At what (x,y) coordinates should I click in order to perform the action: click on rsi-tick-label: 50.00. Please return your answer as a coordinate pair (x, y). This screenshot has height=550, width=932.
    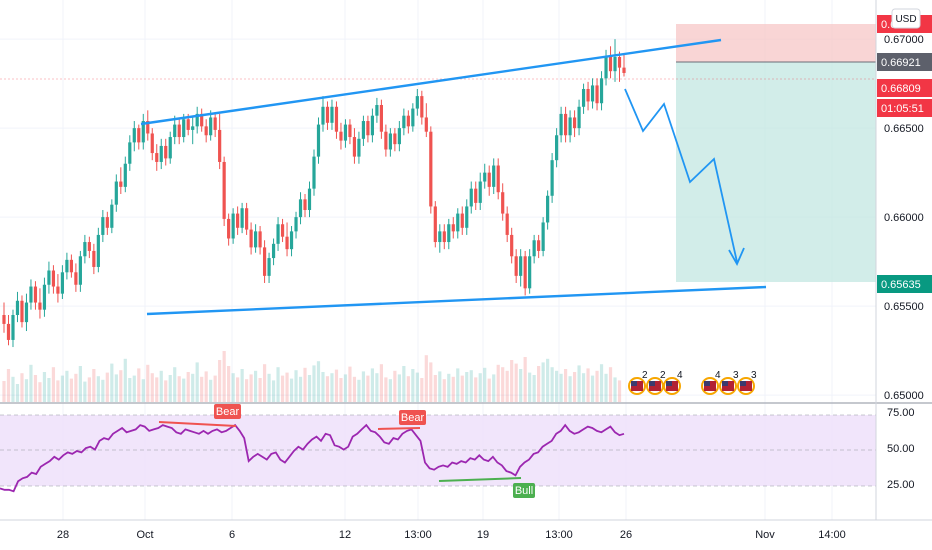
    Looking at the image, I should click on (901, 449).